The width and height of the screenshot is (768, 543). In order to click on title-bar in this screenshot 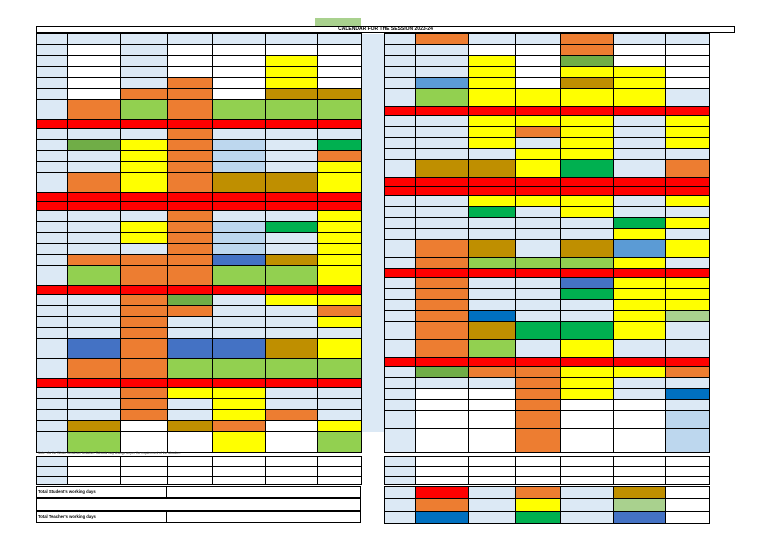, I will do `click(385, 29)`.